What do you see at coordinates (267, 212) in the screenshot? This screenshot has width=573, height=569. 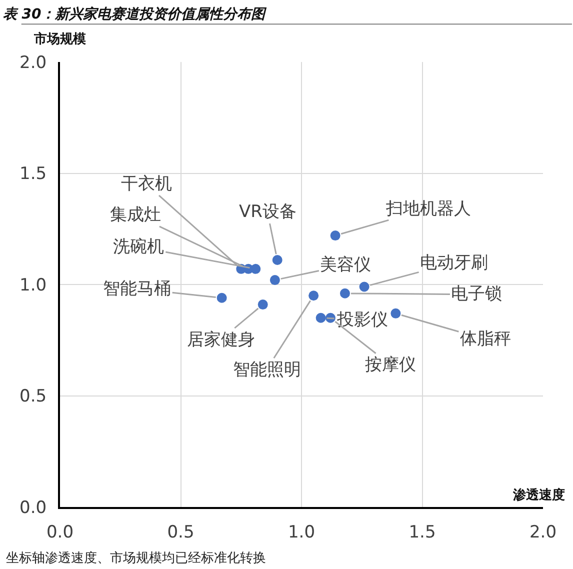 I see `annotation: VR设备` at bounding box center [267, 212].